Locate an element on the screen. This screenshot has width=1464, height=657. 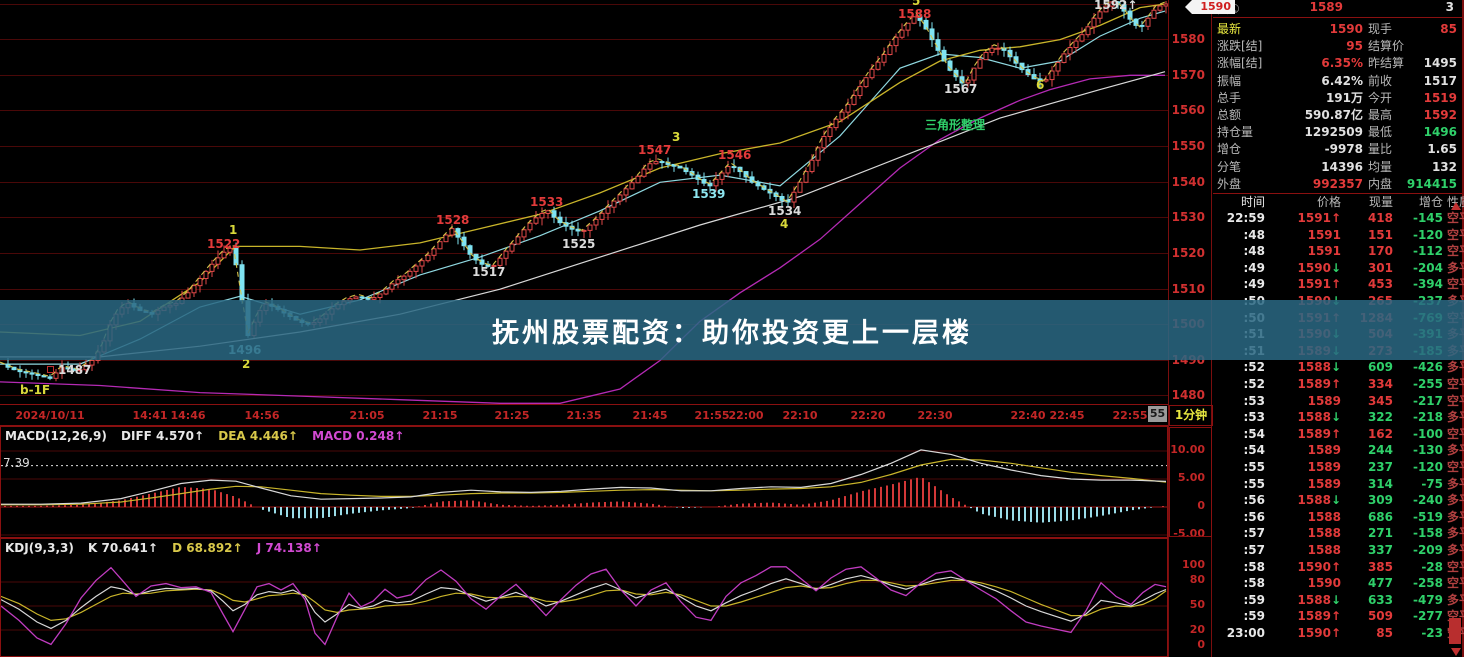
chart-label-1533: 1533 is located at coordinates (547, 202).